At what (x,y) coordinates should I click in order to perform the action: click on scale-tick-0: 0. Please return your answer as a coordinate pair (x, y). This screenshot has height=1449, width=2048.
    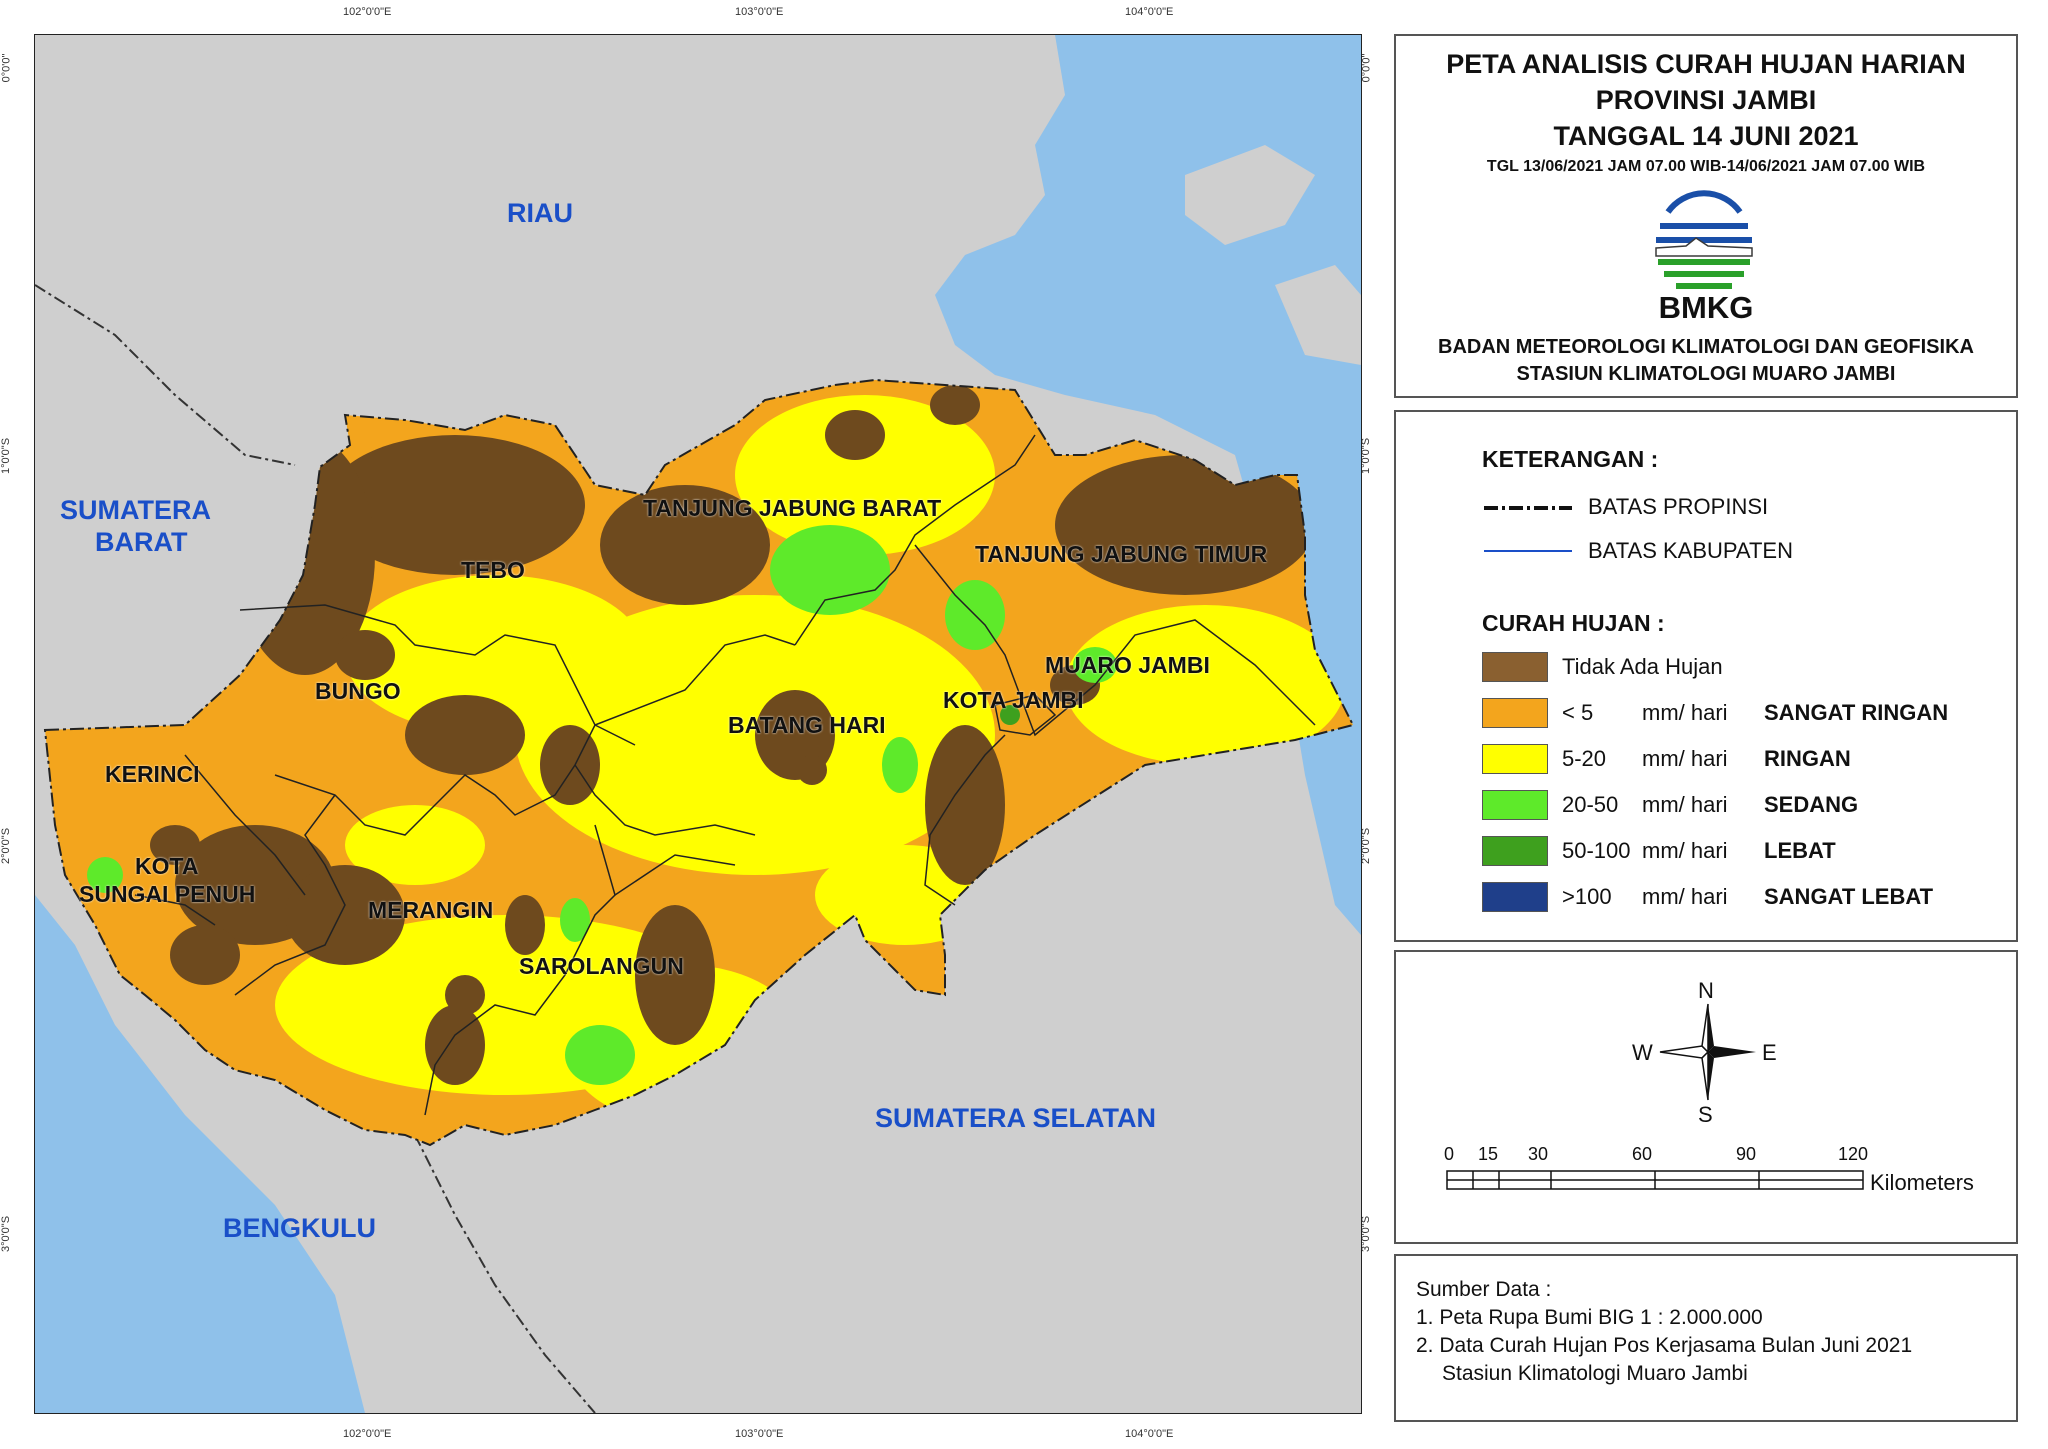
    Looking at the image, I should click on (1449, 1154).